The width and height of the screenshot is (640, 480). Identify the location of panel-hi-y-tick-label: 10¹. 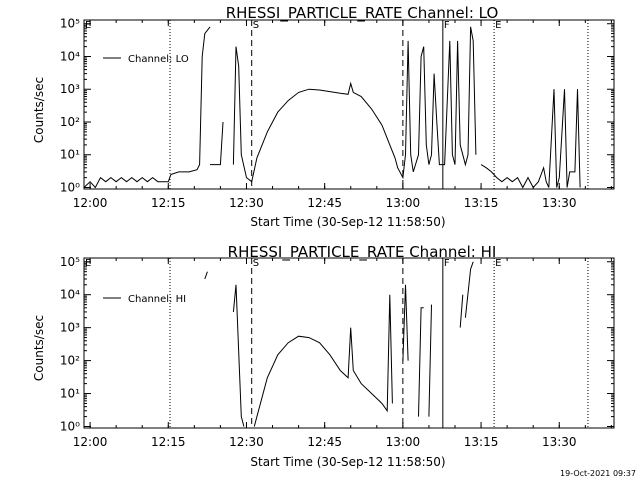
(70, 394).